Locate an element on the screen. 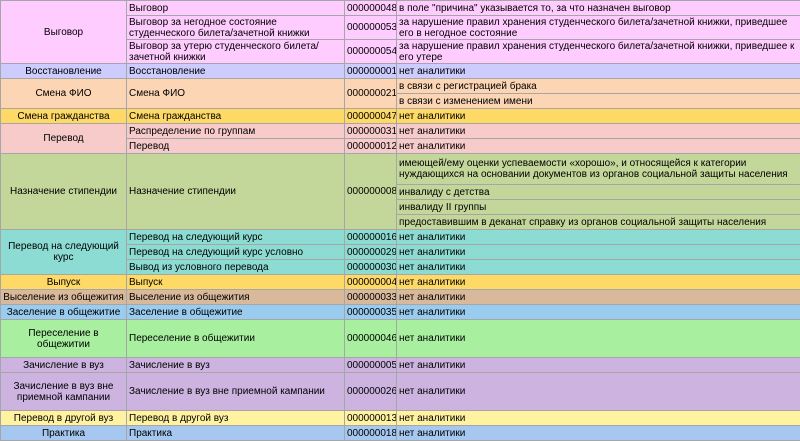 This screenshot has width=800, height=441. category-cell: Перевод в другой вуз is located at coordinates (64, 418).